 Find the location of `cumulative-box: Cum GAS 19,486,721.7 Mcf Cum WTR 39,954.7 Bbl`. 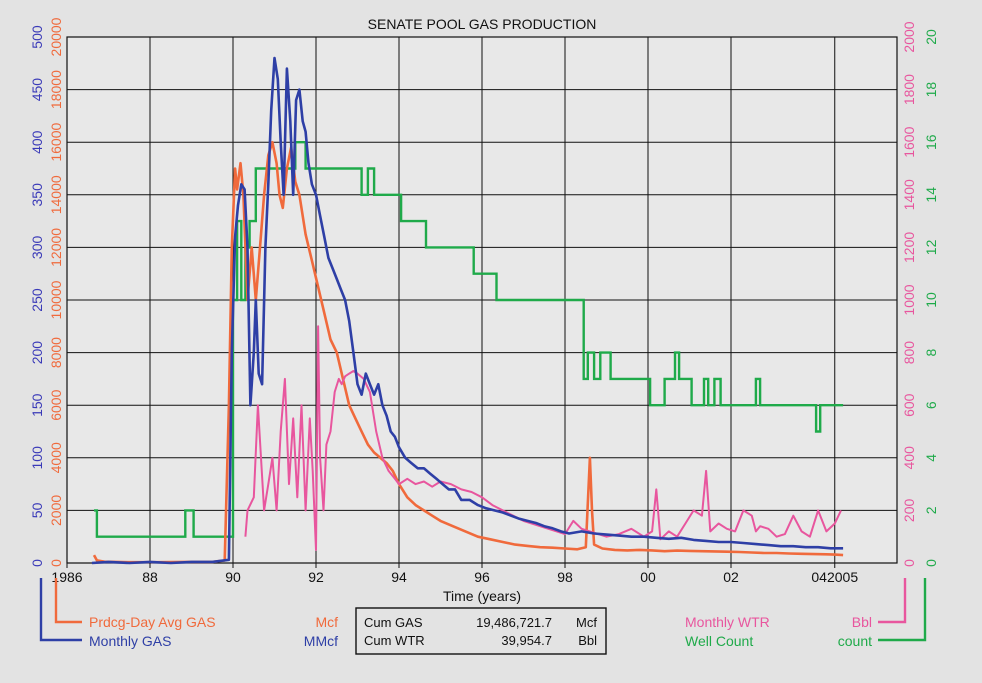

cumulative-box: Cum GAS 19,486,721.7 Mcf Cum WTR 39,954.7 Bbl is located at coordinates (481, 631).